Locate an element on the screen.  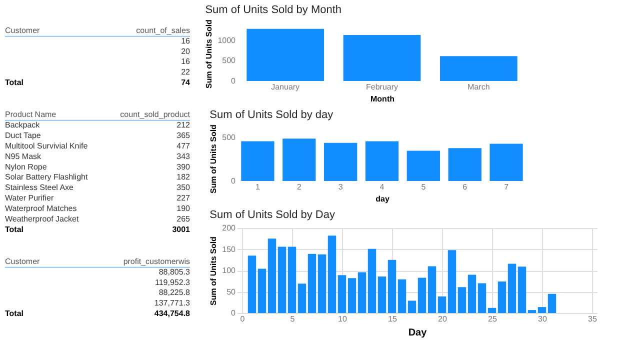
data-label: 182 is located at coordinates (183, 177).